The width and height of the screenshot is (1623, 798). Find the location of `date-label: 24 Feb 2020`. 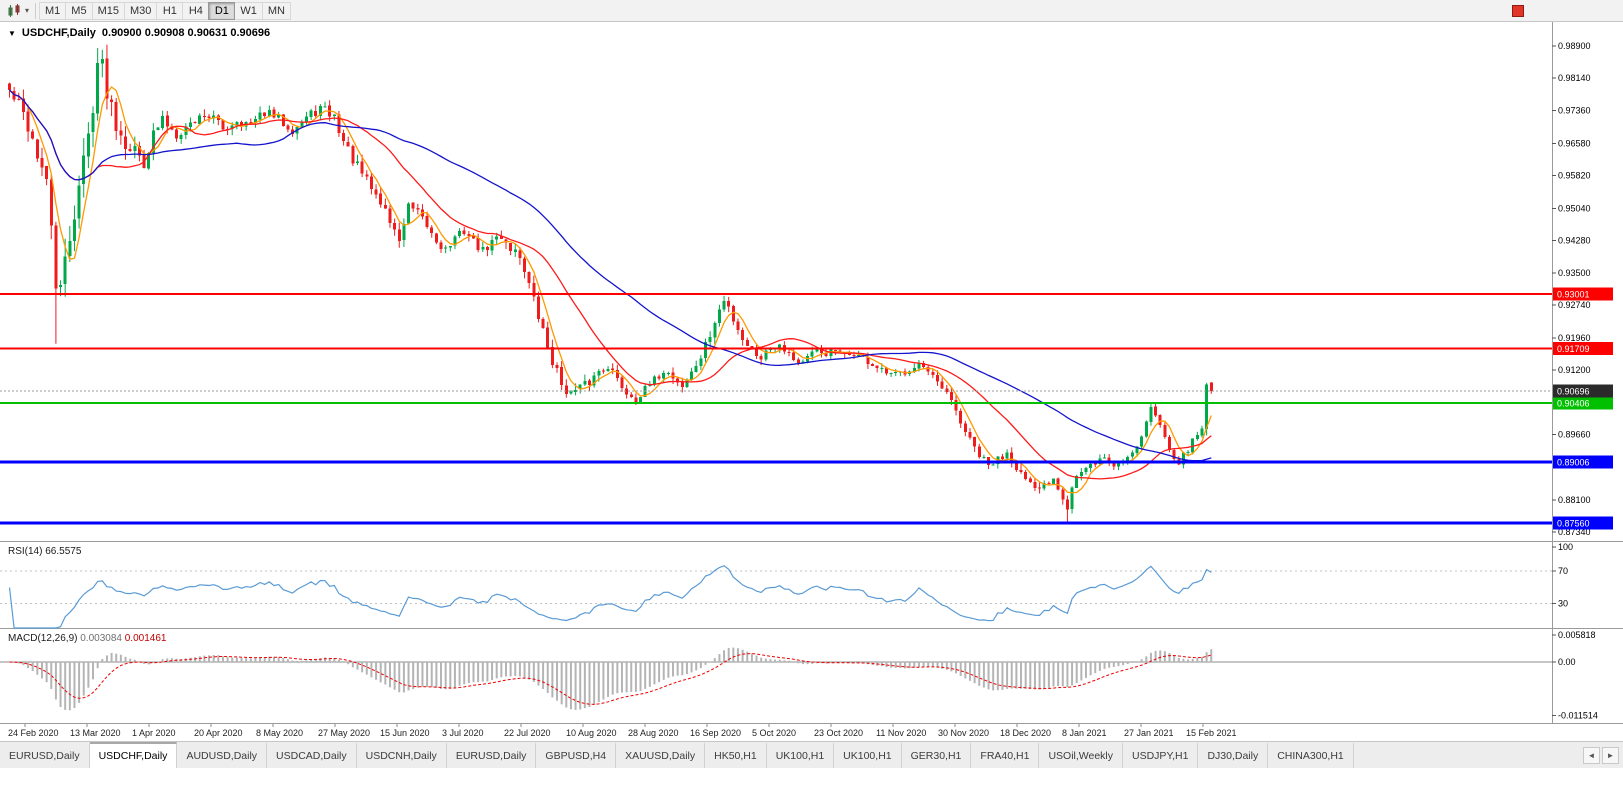

date-label: 24 Feb 2020 is located at coordinates (33, 733).